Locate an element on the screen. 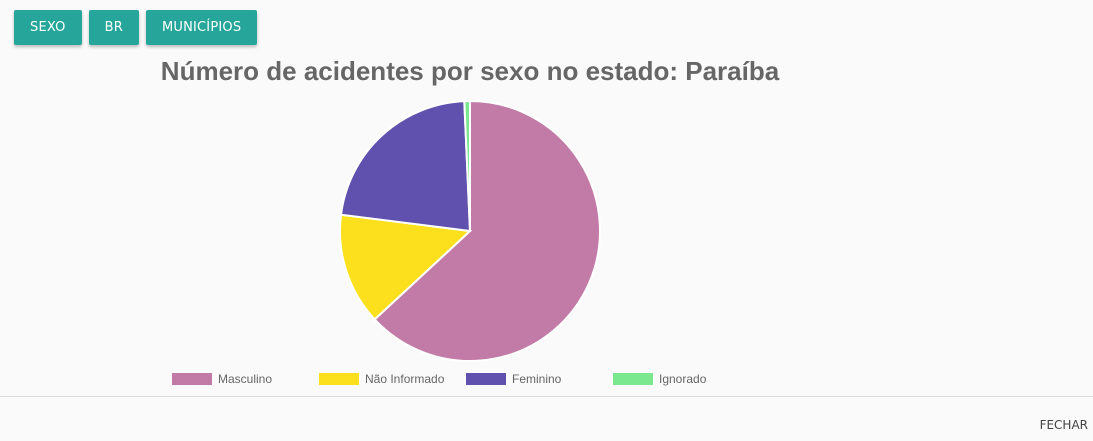  legend-label-masculino: Masculino is located at coordinates (245, 379).